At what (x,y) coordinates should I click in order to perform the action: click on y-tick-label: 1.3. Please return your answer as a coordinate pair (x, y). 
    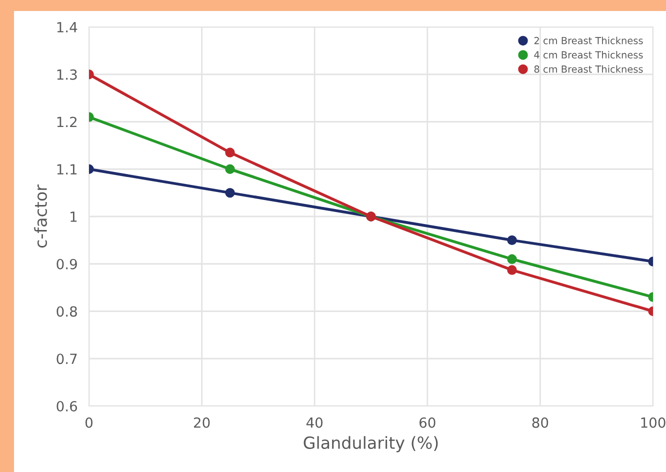
    Looking at the image, I should click on (67, 74).